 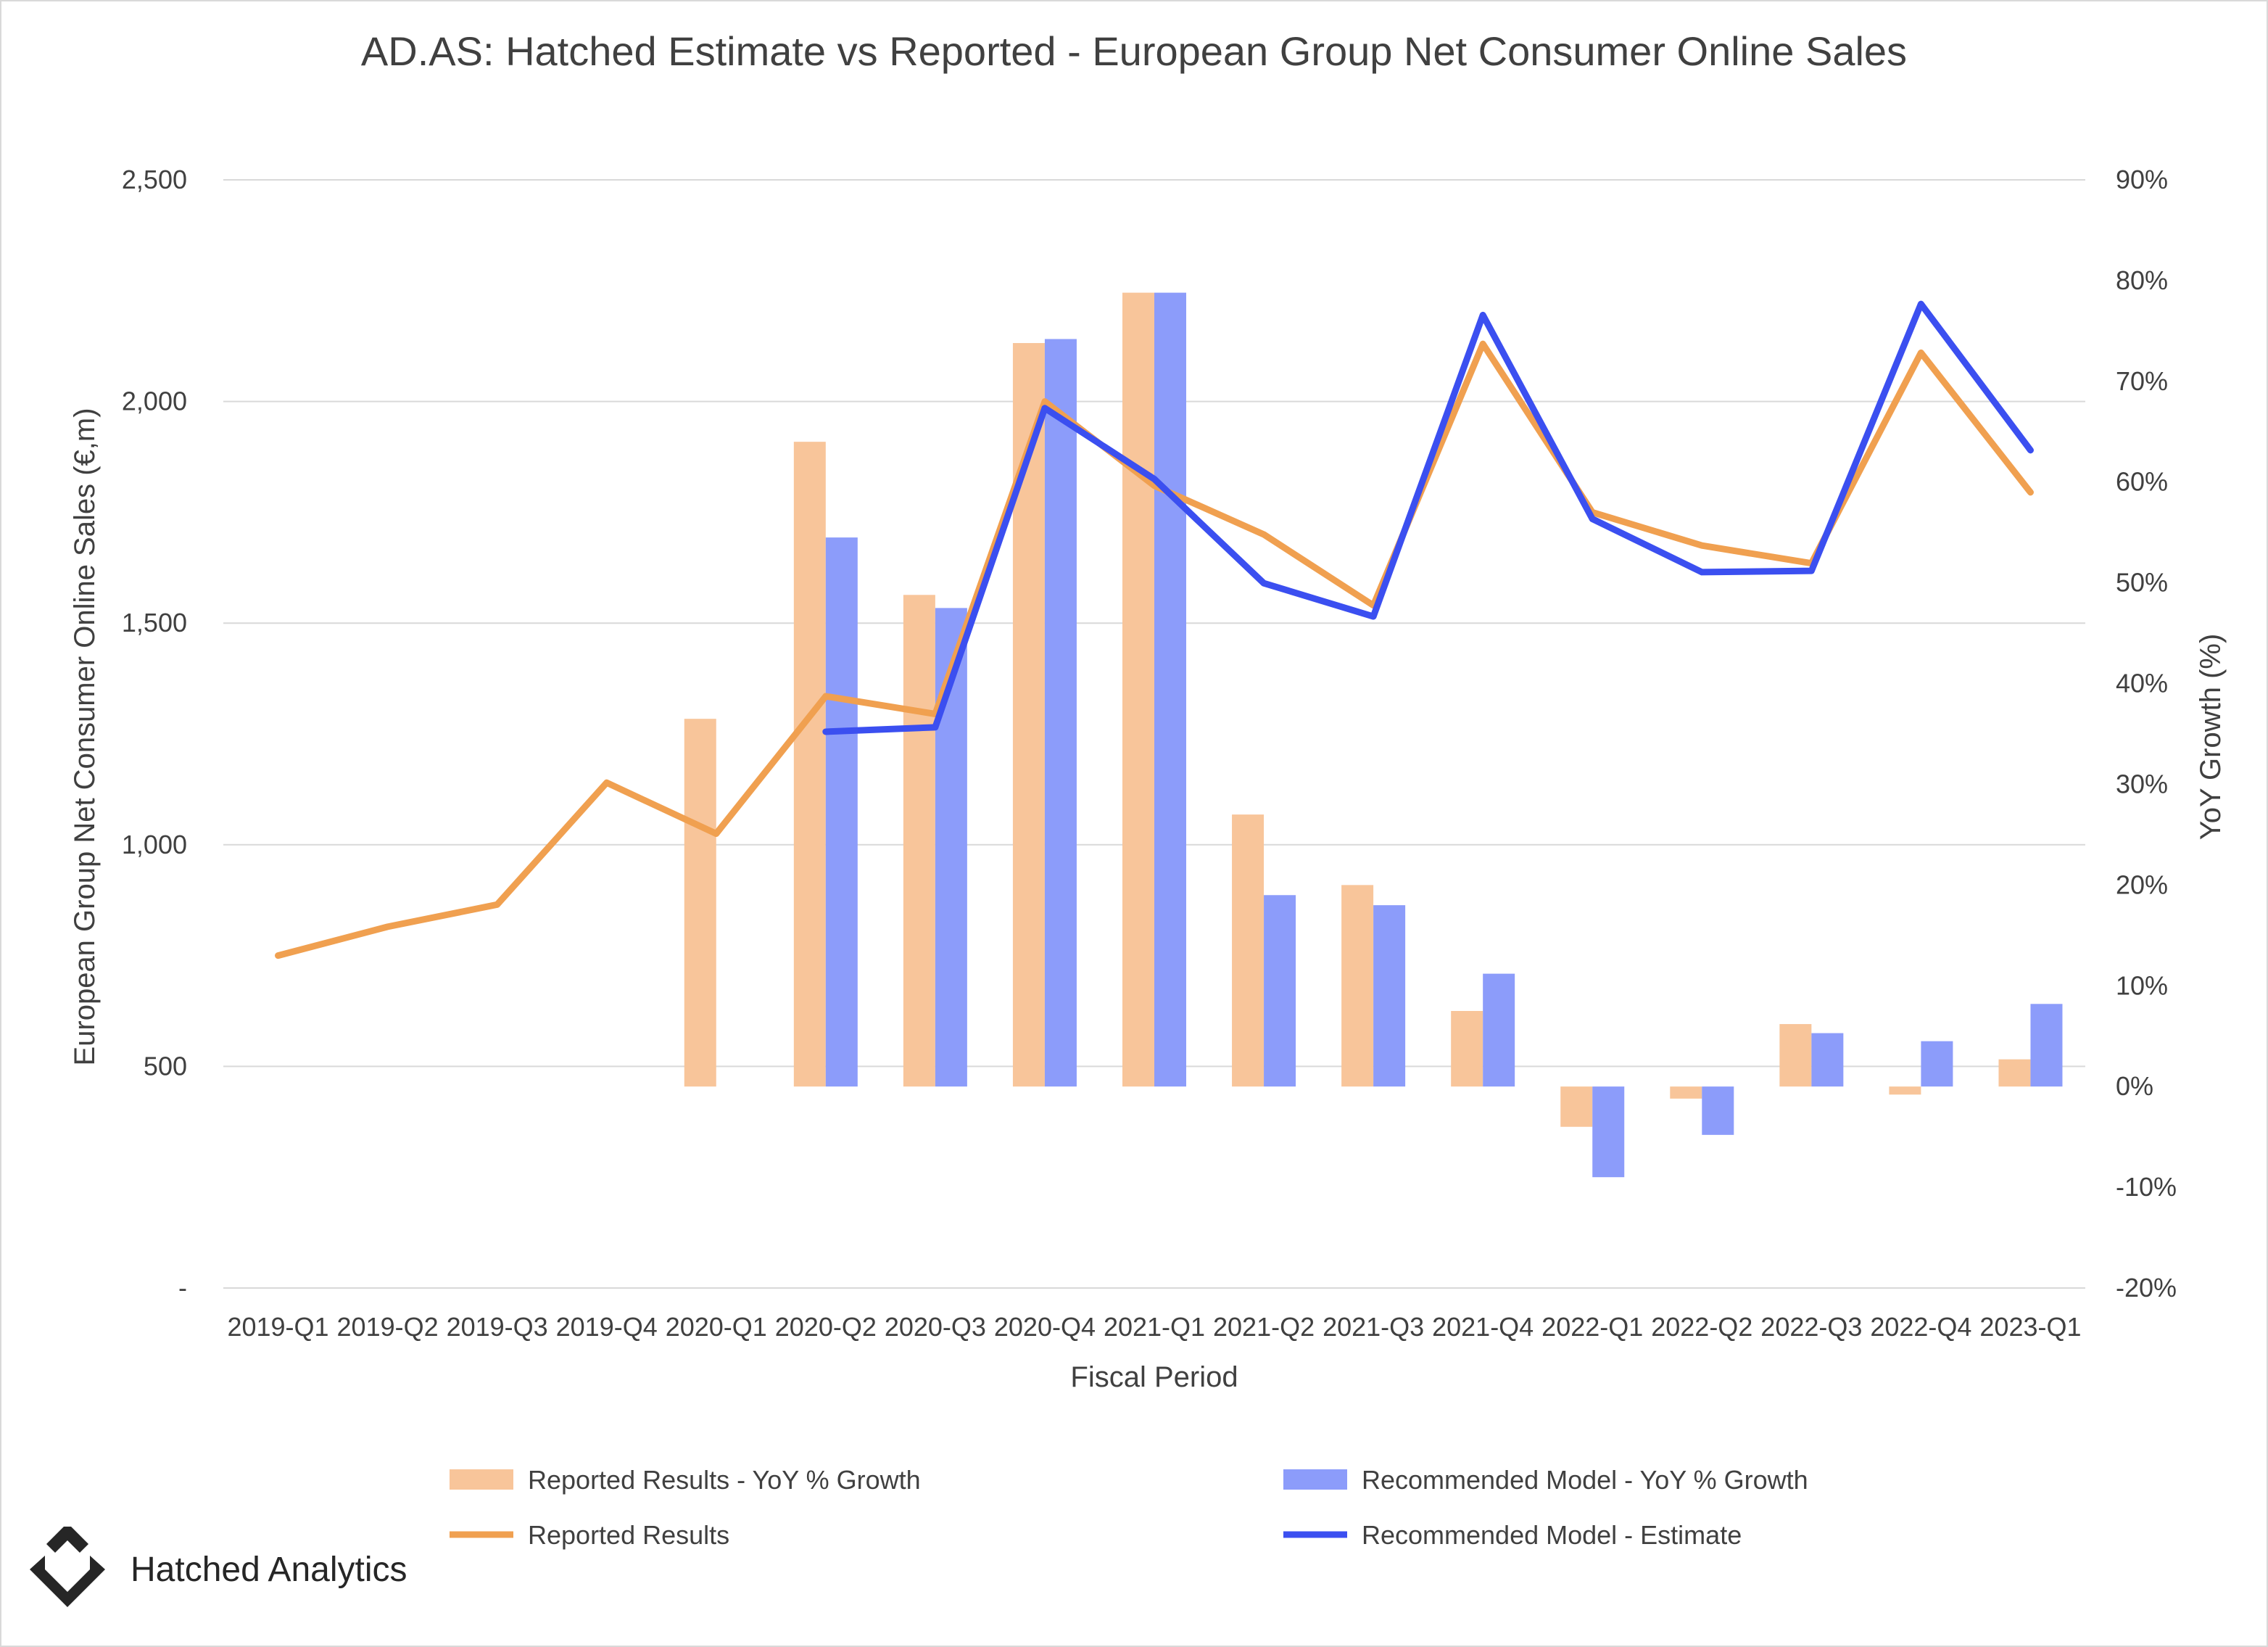 I want to click on y-tick-label: -, so click(x=182, y=1288).